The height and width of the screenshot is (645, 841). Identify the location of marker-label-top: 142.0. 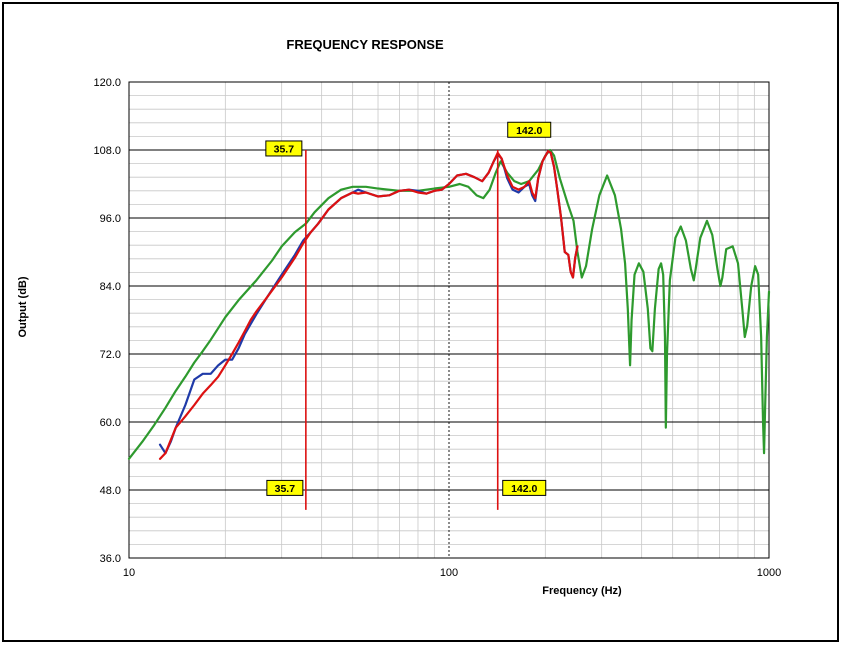
(529, 131).